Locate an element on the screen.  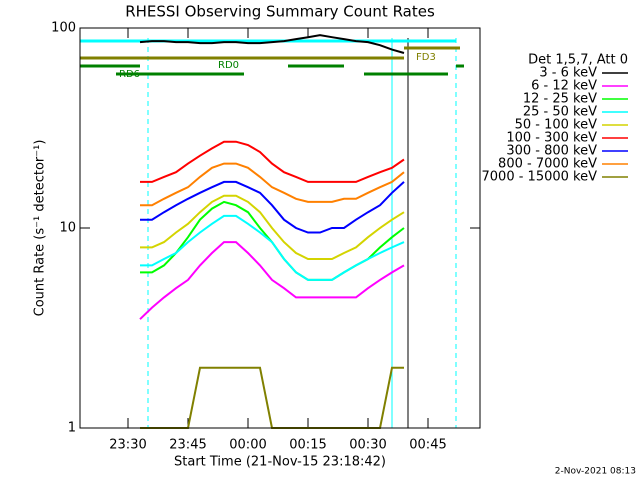
flag-label: RD0 is located at coordinates (228, 65).